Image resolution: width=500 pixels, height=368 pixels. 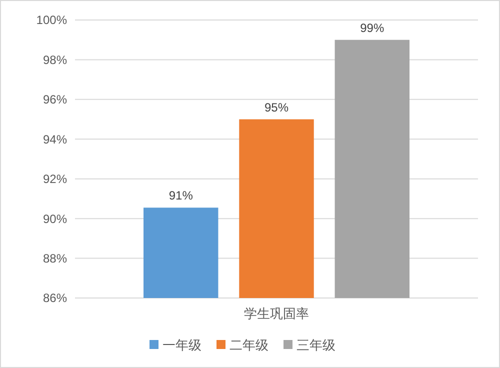 What do you see at coordinates (276, 313) in the screenshot?
I see `x-tick-label: 学生巩固率` at bounding box center [276, 313].